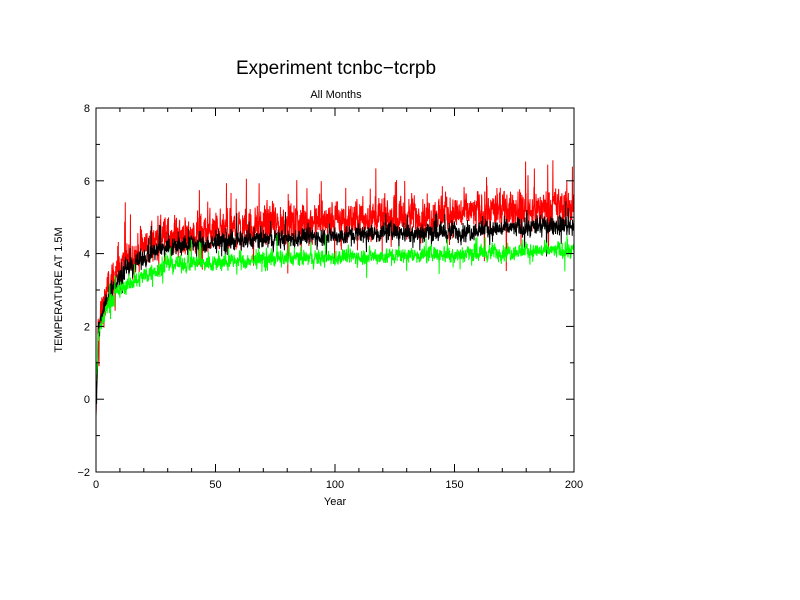  I want to click on y-tick-label: 2, so click(87, 327).